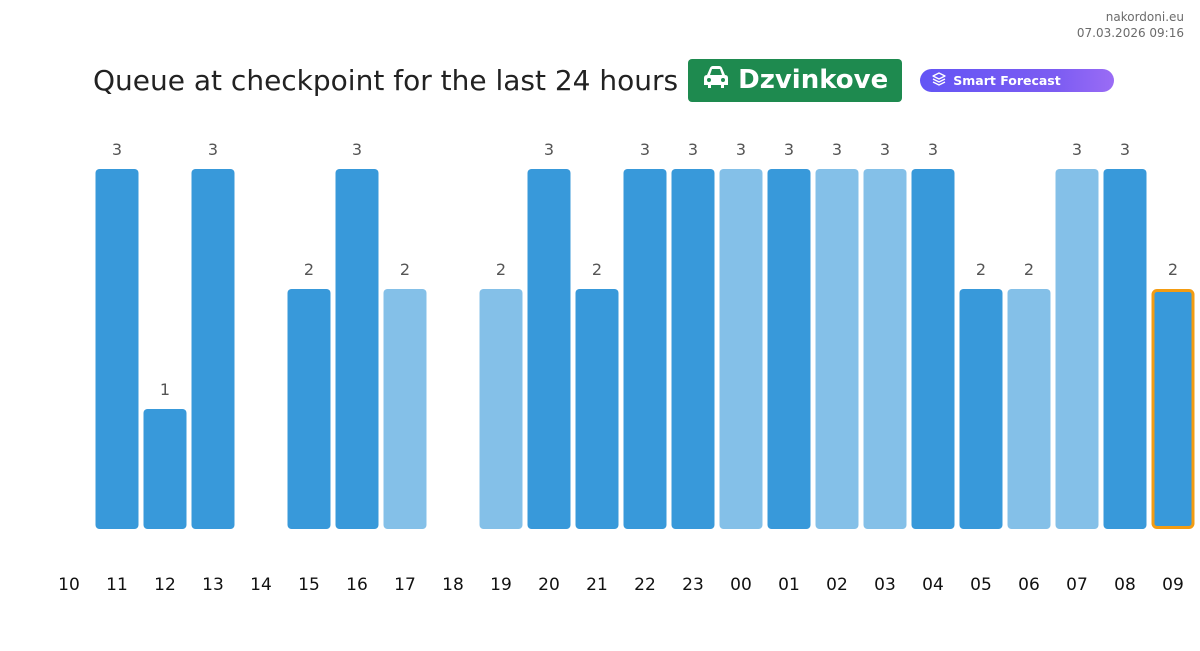 This screenshot has height=651, width=1200. I want to click on x-tick-20: 20, so click(549, 585).